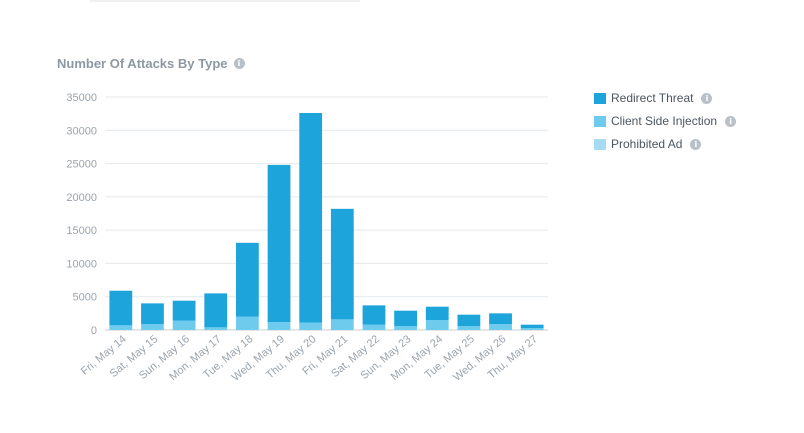  Describe the element at coordinates (652, 98) in the screenshot. I see `legend-label: Redirect Threat` at that location.